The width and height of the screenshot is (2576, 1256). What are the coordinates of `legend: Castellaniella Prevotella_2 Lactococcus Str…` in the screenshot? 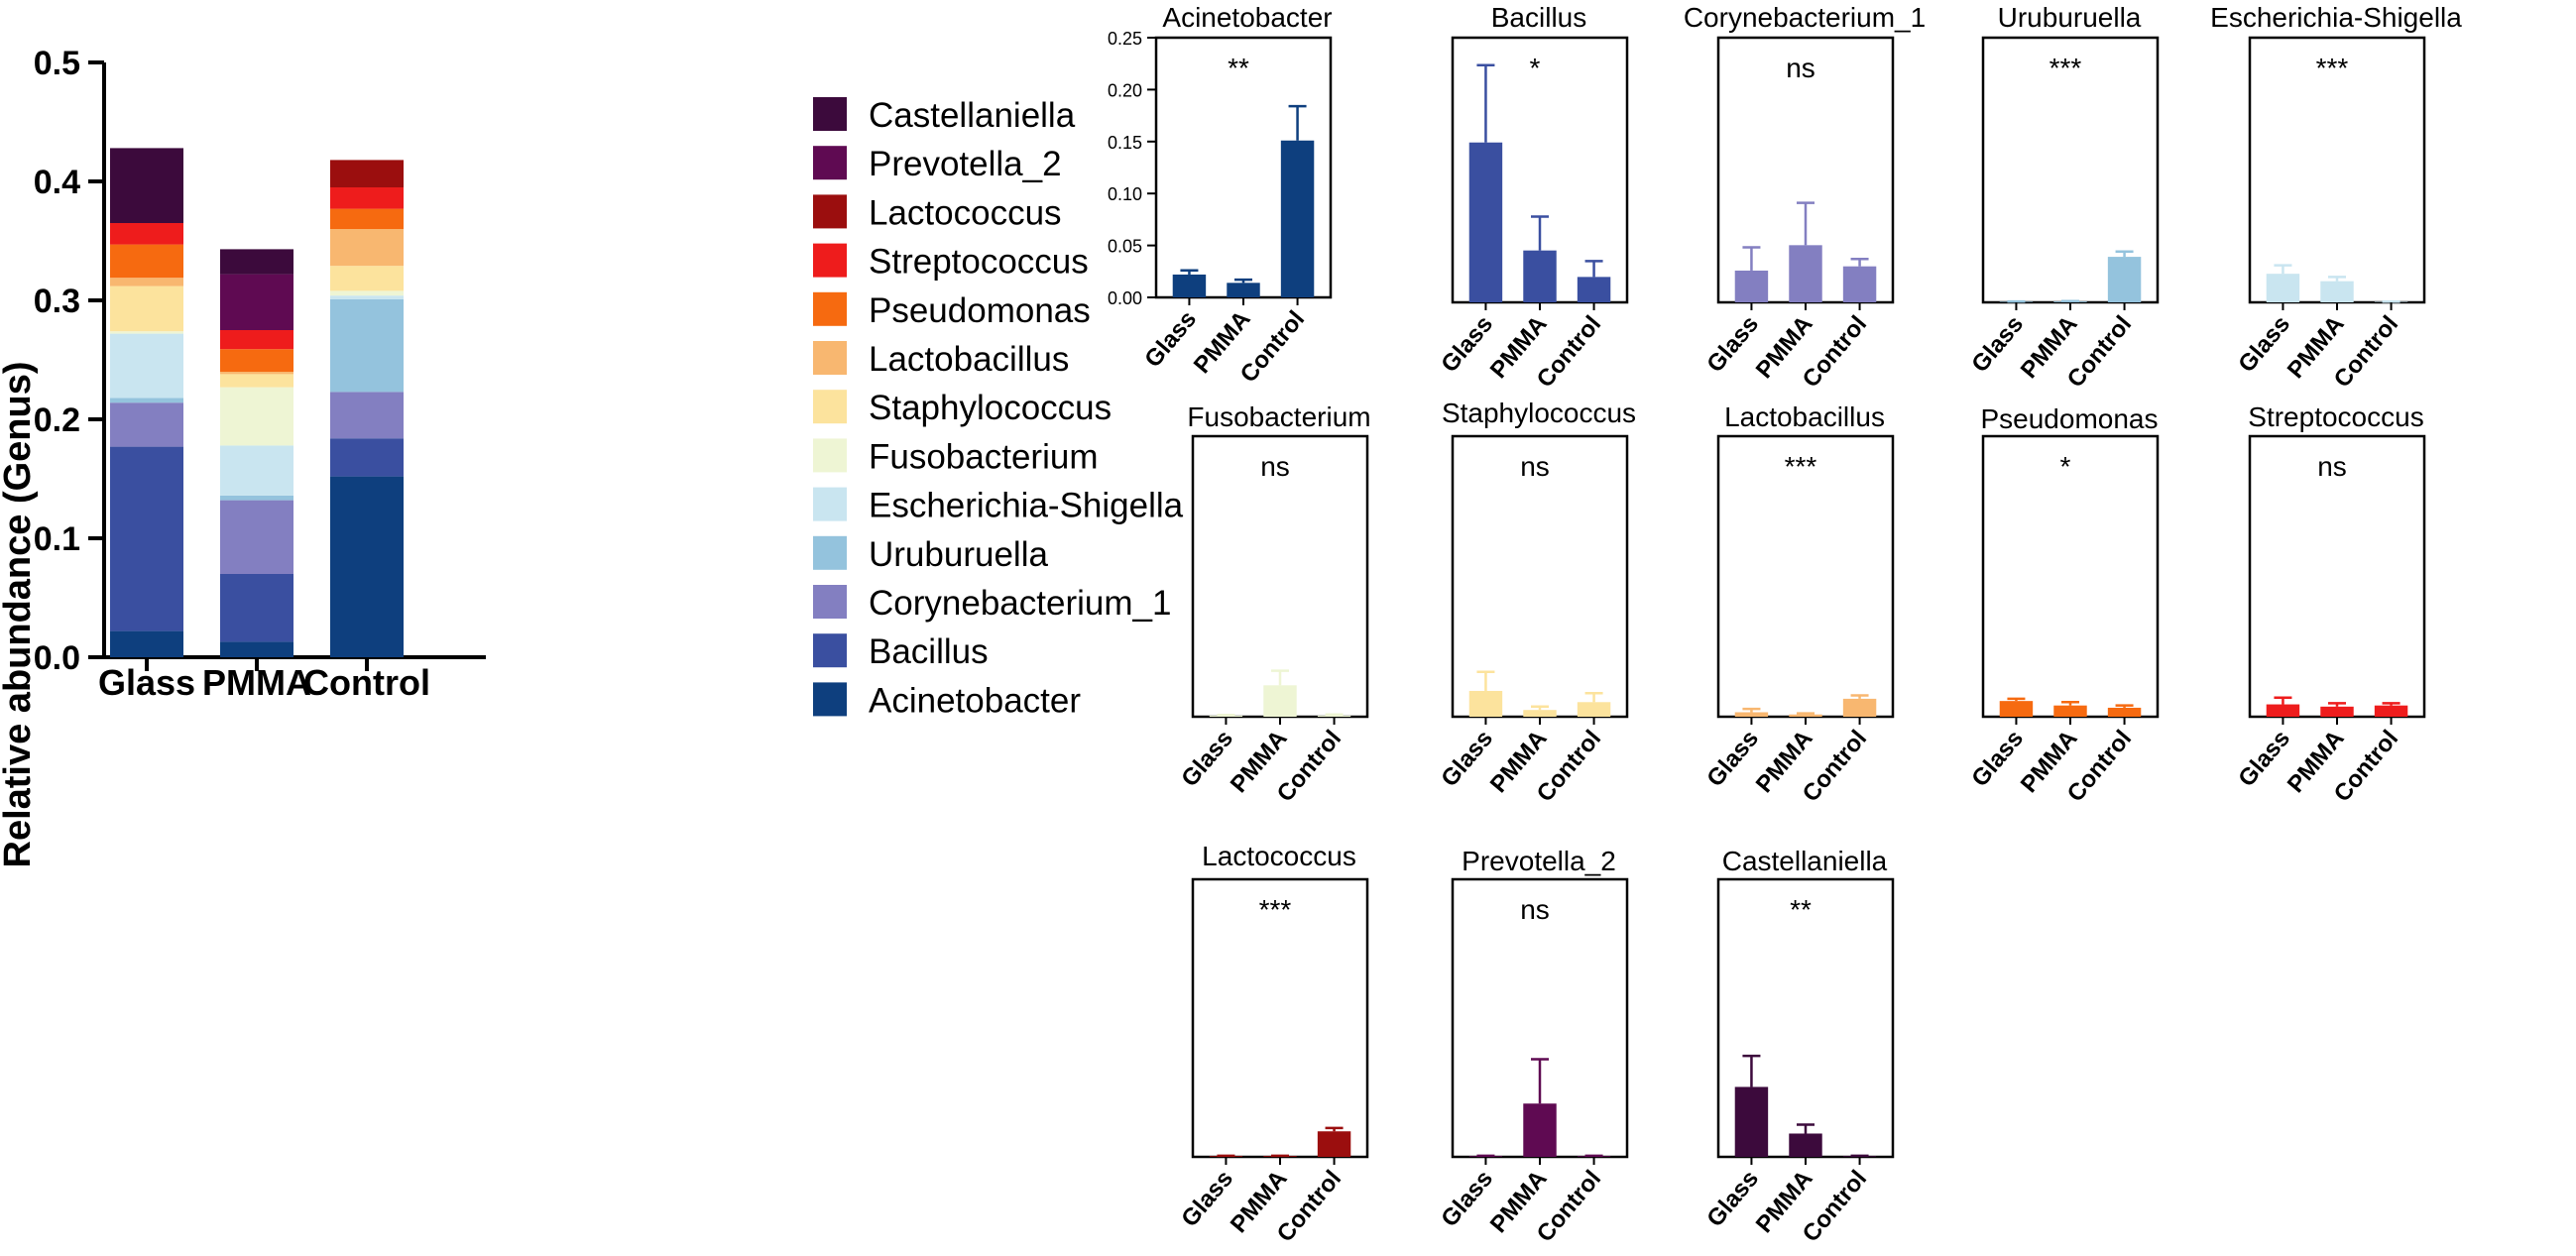 It's located at (999, 408).